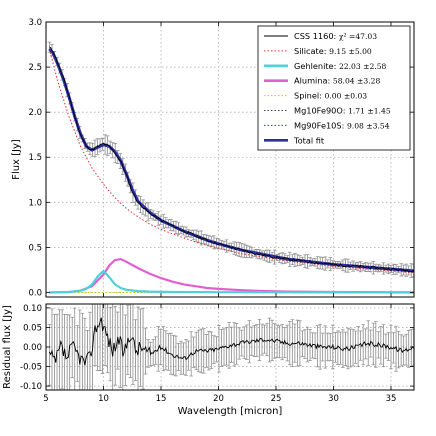  What do you see at coordinates (333, 399) in the screenshot?
I see `x-tick-label: 30` at bounding box center [333, 399].